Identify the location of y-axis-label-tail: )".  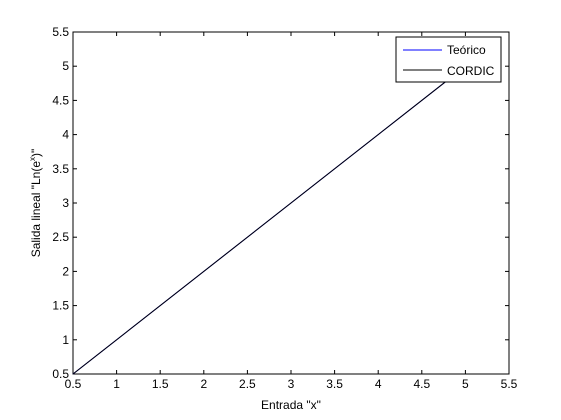
(36, 153).